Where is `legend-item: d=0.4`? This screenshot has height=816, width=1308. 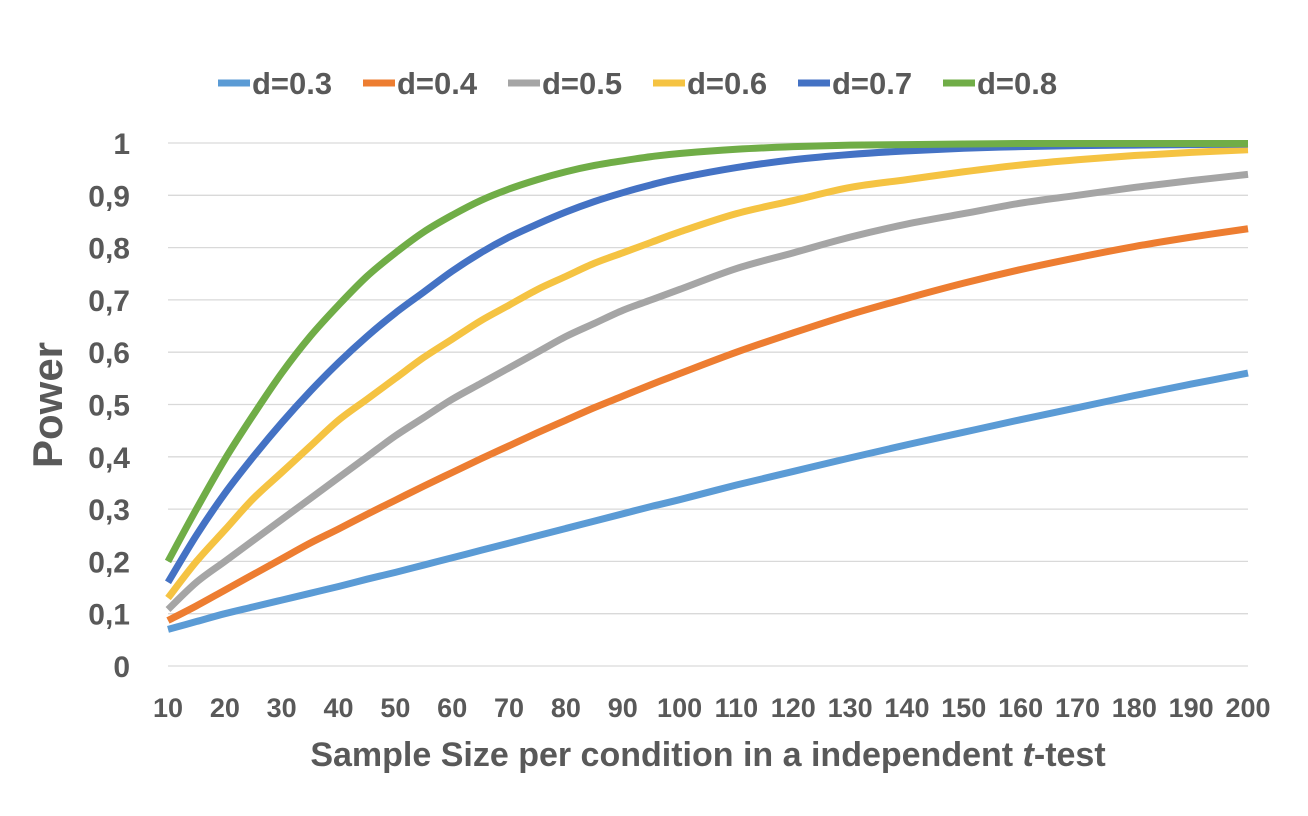 legend-item: d=0.4 is located at coordinates (420, 83).